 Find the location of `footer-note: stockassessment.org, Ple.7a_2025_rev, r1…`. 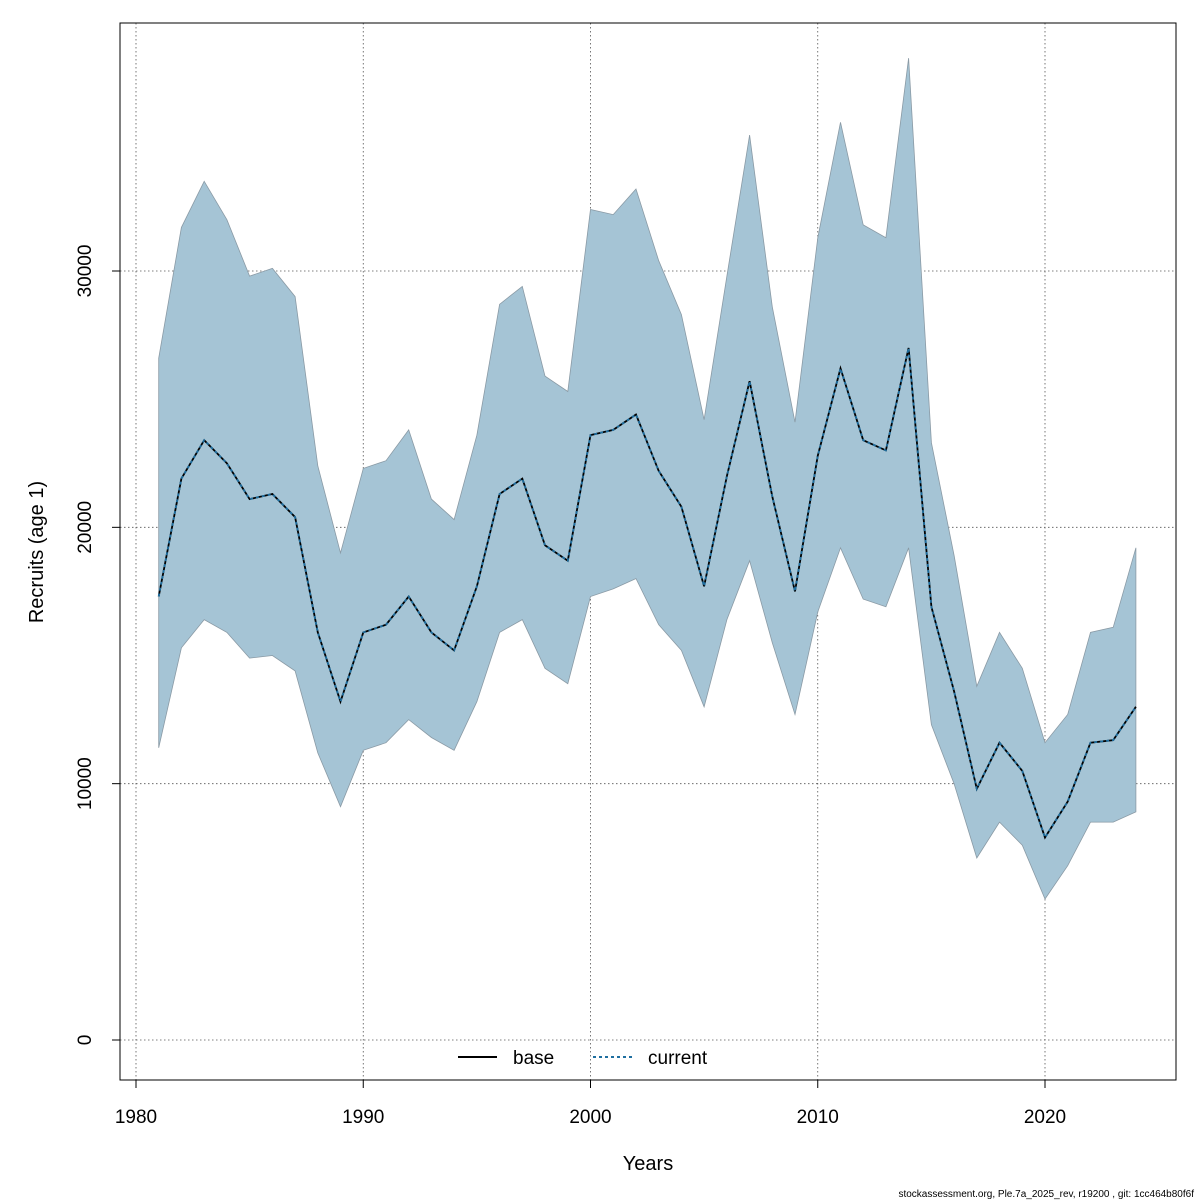

footer-note: stockassessment.org, Ple.7a_2025_rev, r1… is located at coordinates (1046, 1194).